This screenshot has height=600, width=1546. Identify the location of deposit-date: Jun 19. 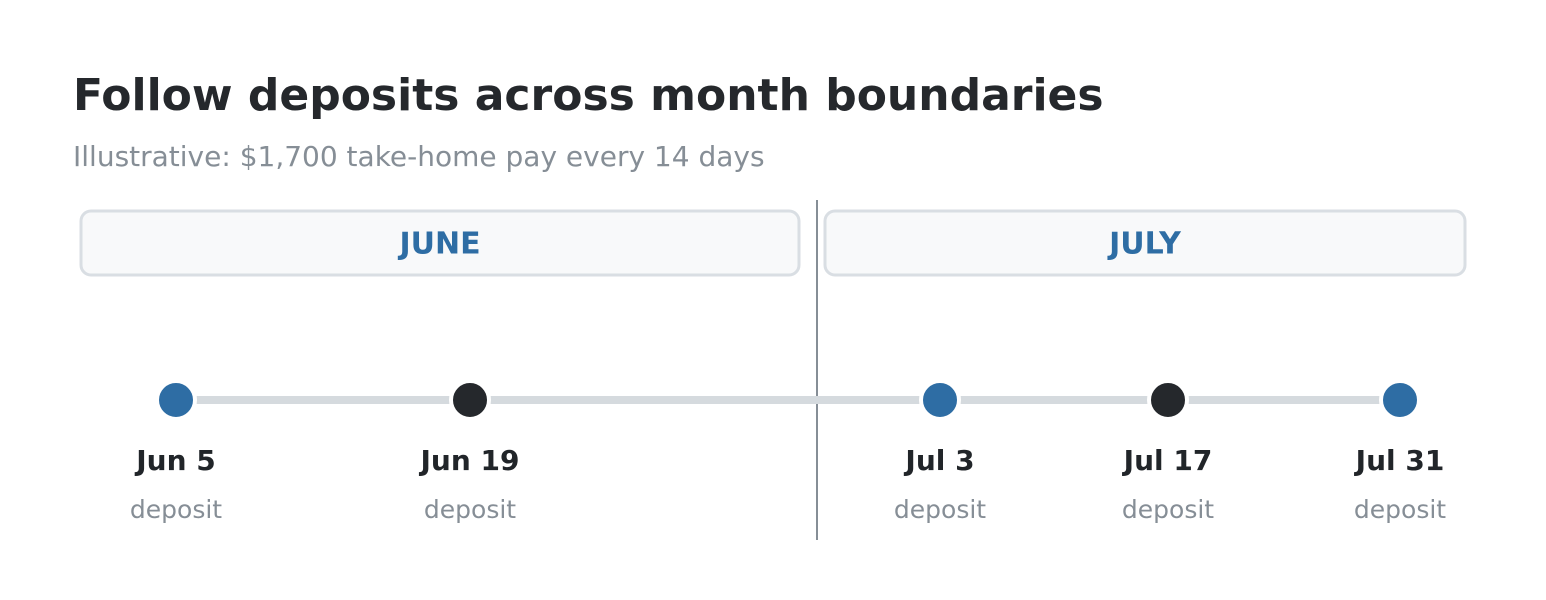
(469, 460).